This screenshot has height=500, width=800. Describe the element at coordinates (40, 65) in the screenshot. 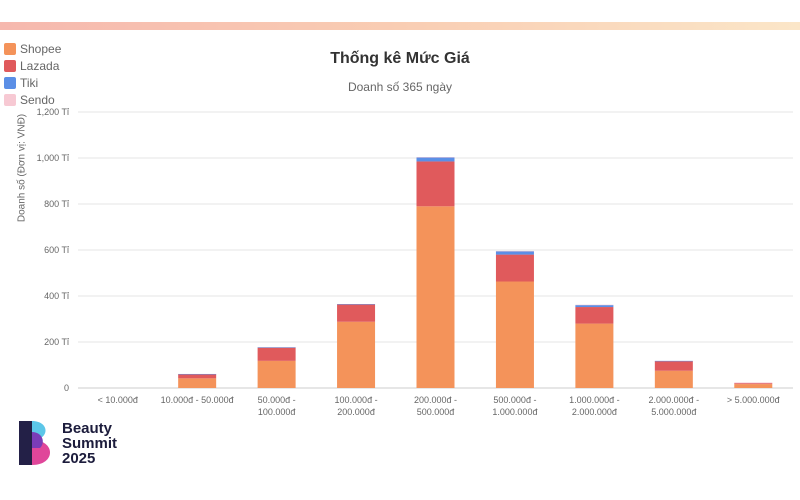

I see `legend-label-lazada: Lazada` at that location.